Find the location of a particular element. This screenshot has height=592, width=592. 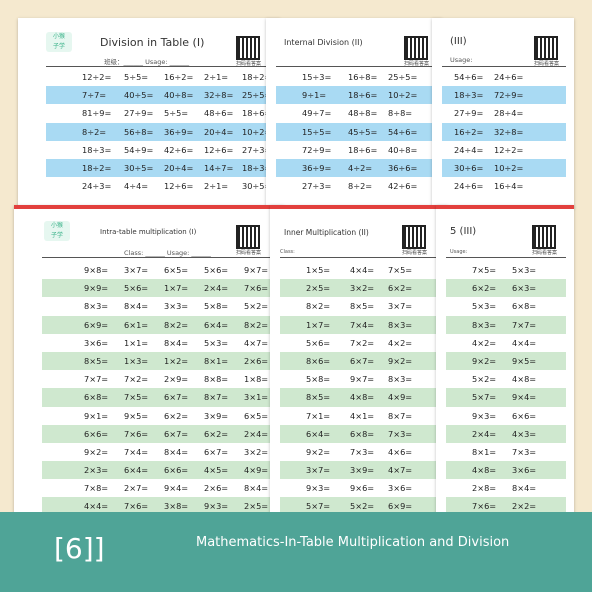

math-problem: 56÷8= is located at coordinates (139, 131).